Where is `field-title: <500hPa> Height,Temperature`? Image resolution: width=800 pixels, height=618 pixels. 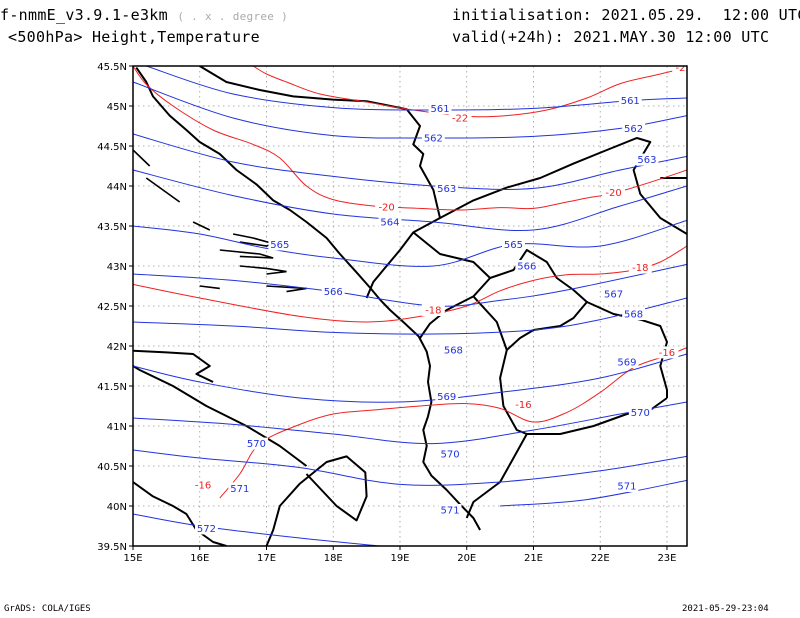 field-title: <500hPa> Height,Temperature is located at coordinates (134, 37).